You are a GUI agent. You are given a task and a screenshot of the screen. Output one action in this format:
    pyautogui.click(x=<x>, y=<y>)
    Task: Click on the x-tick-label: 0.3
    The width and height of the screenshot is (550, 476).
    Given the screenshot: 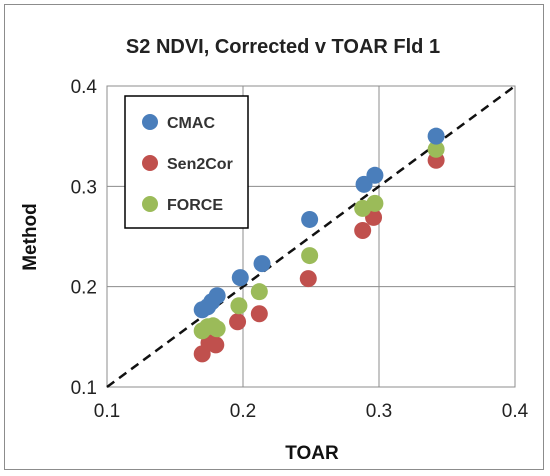 What is the action you would take?
    pyautogui.click(x=379, y=411)
    